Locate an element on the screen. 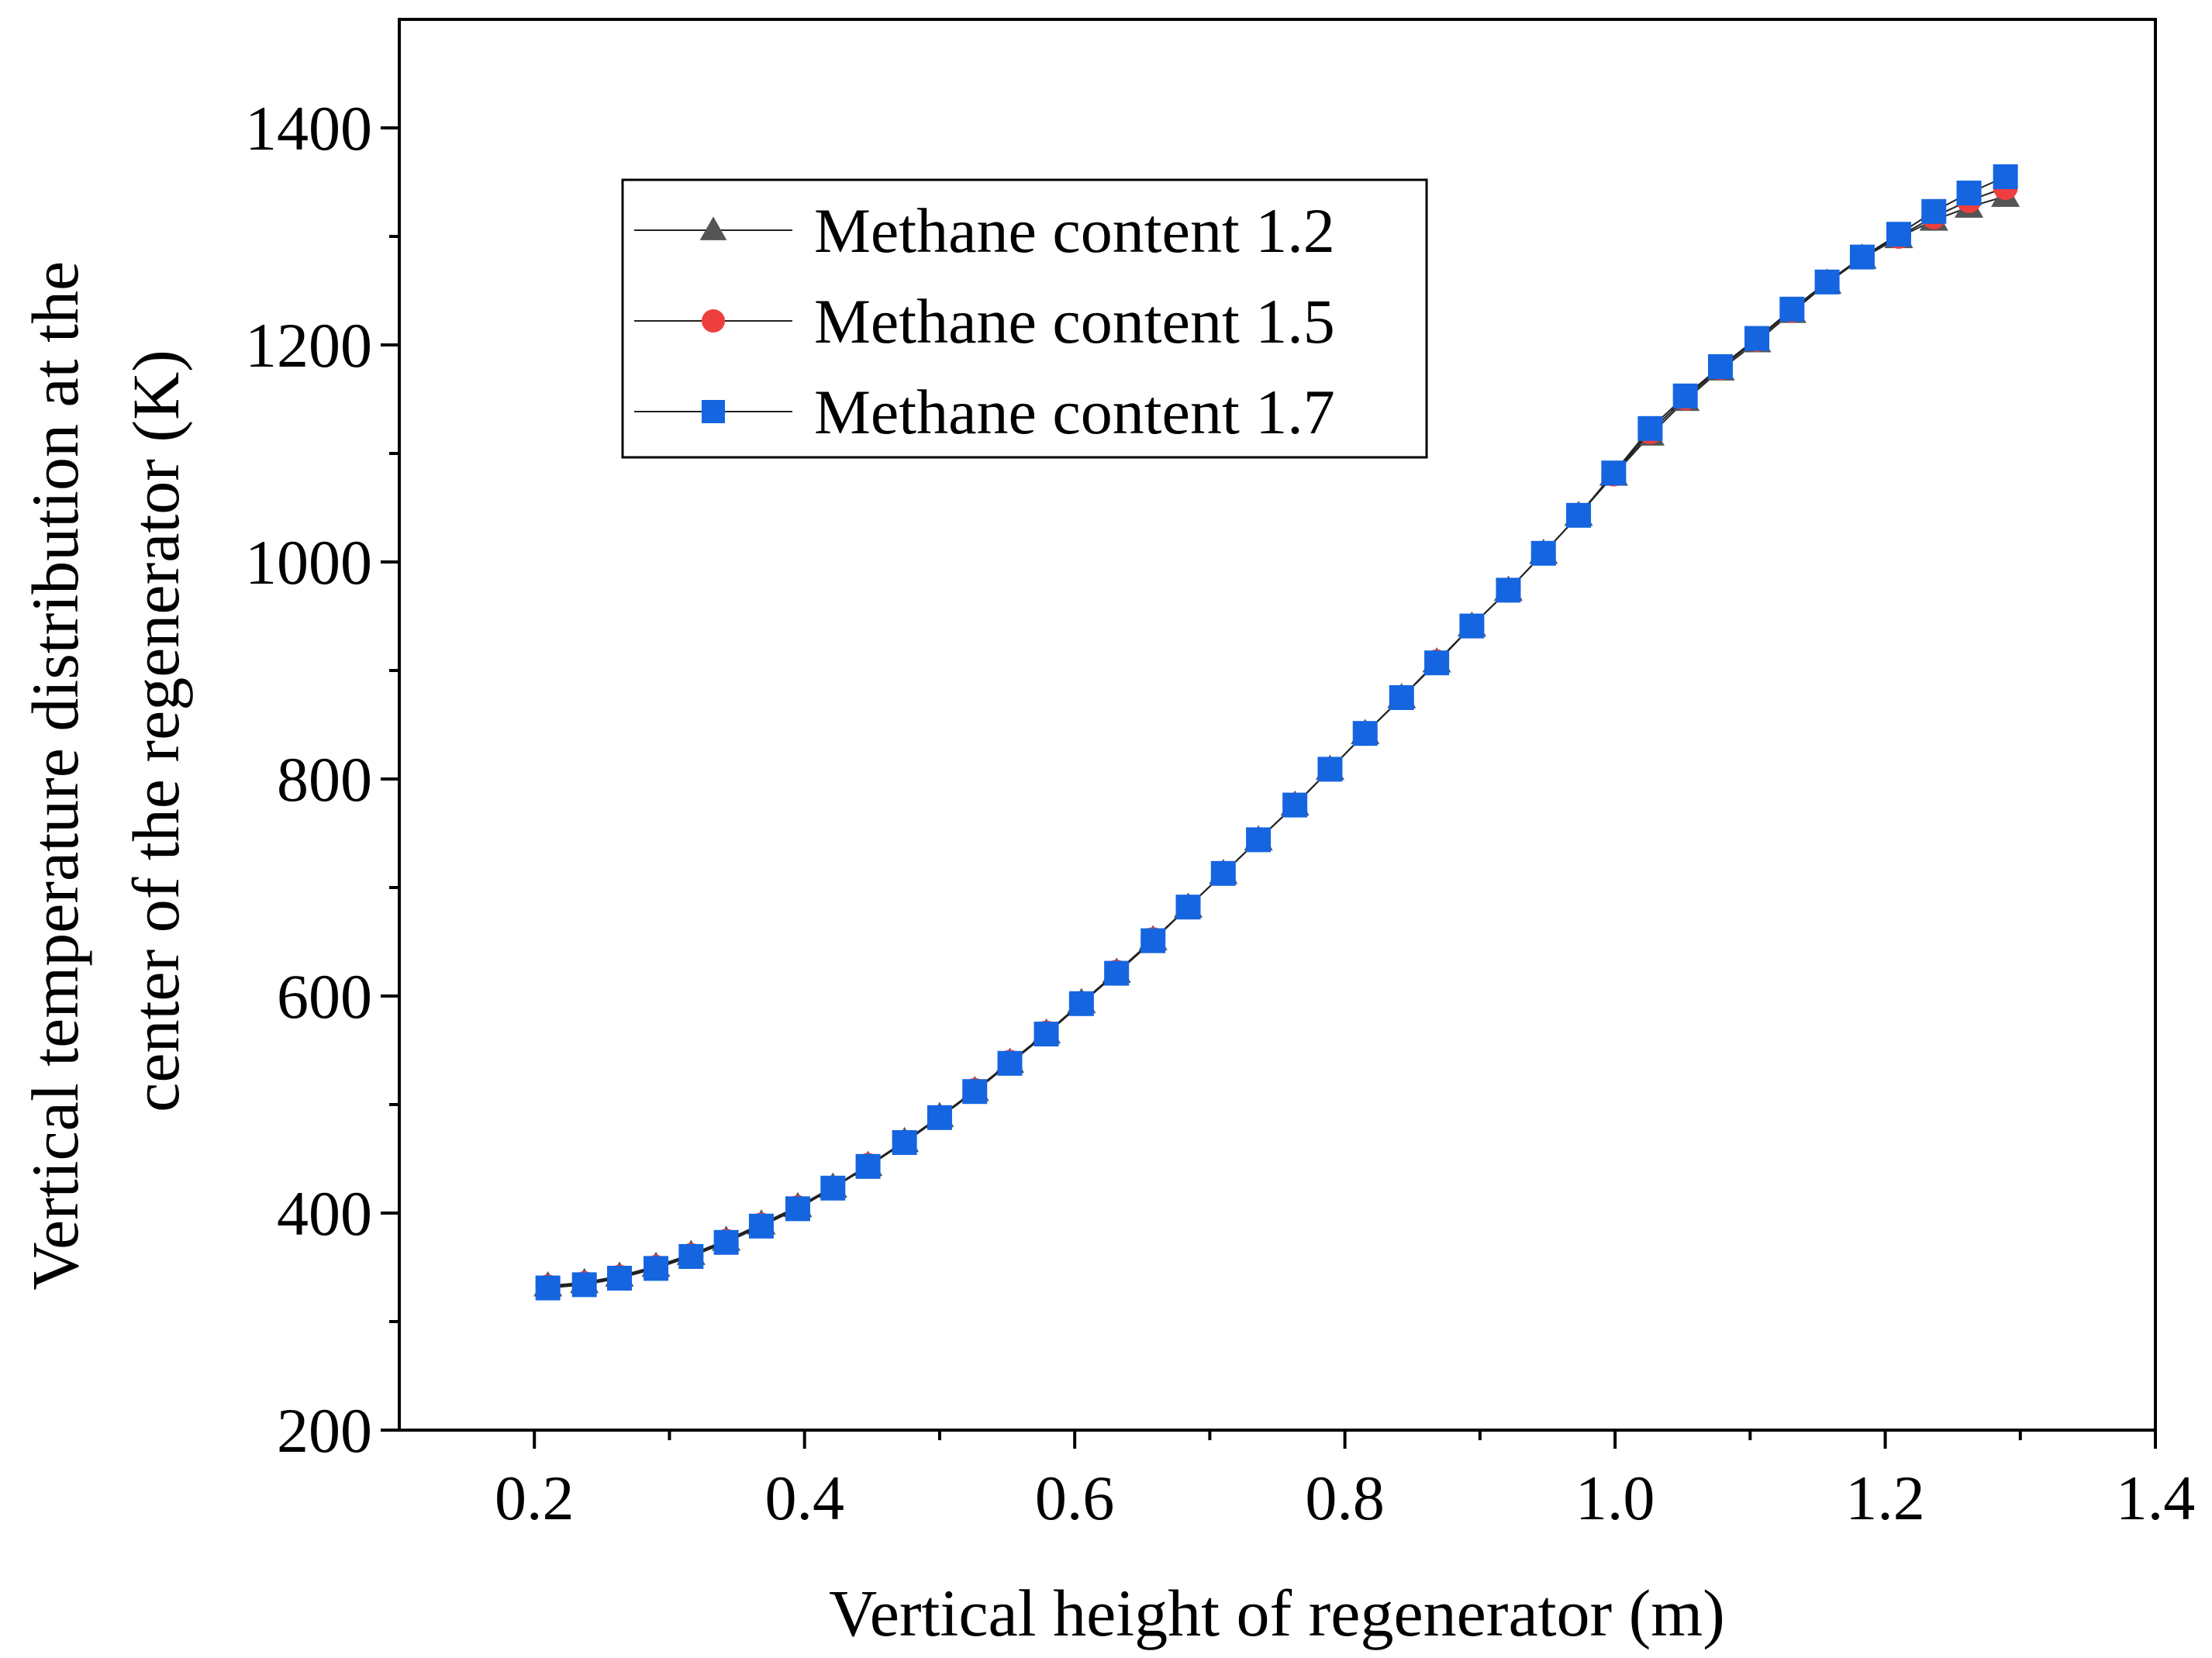 Image resolution: width=2212 pixels, height=1658 pixels. y-tick-label: 1000 is located at coordinates (308, 562).